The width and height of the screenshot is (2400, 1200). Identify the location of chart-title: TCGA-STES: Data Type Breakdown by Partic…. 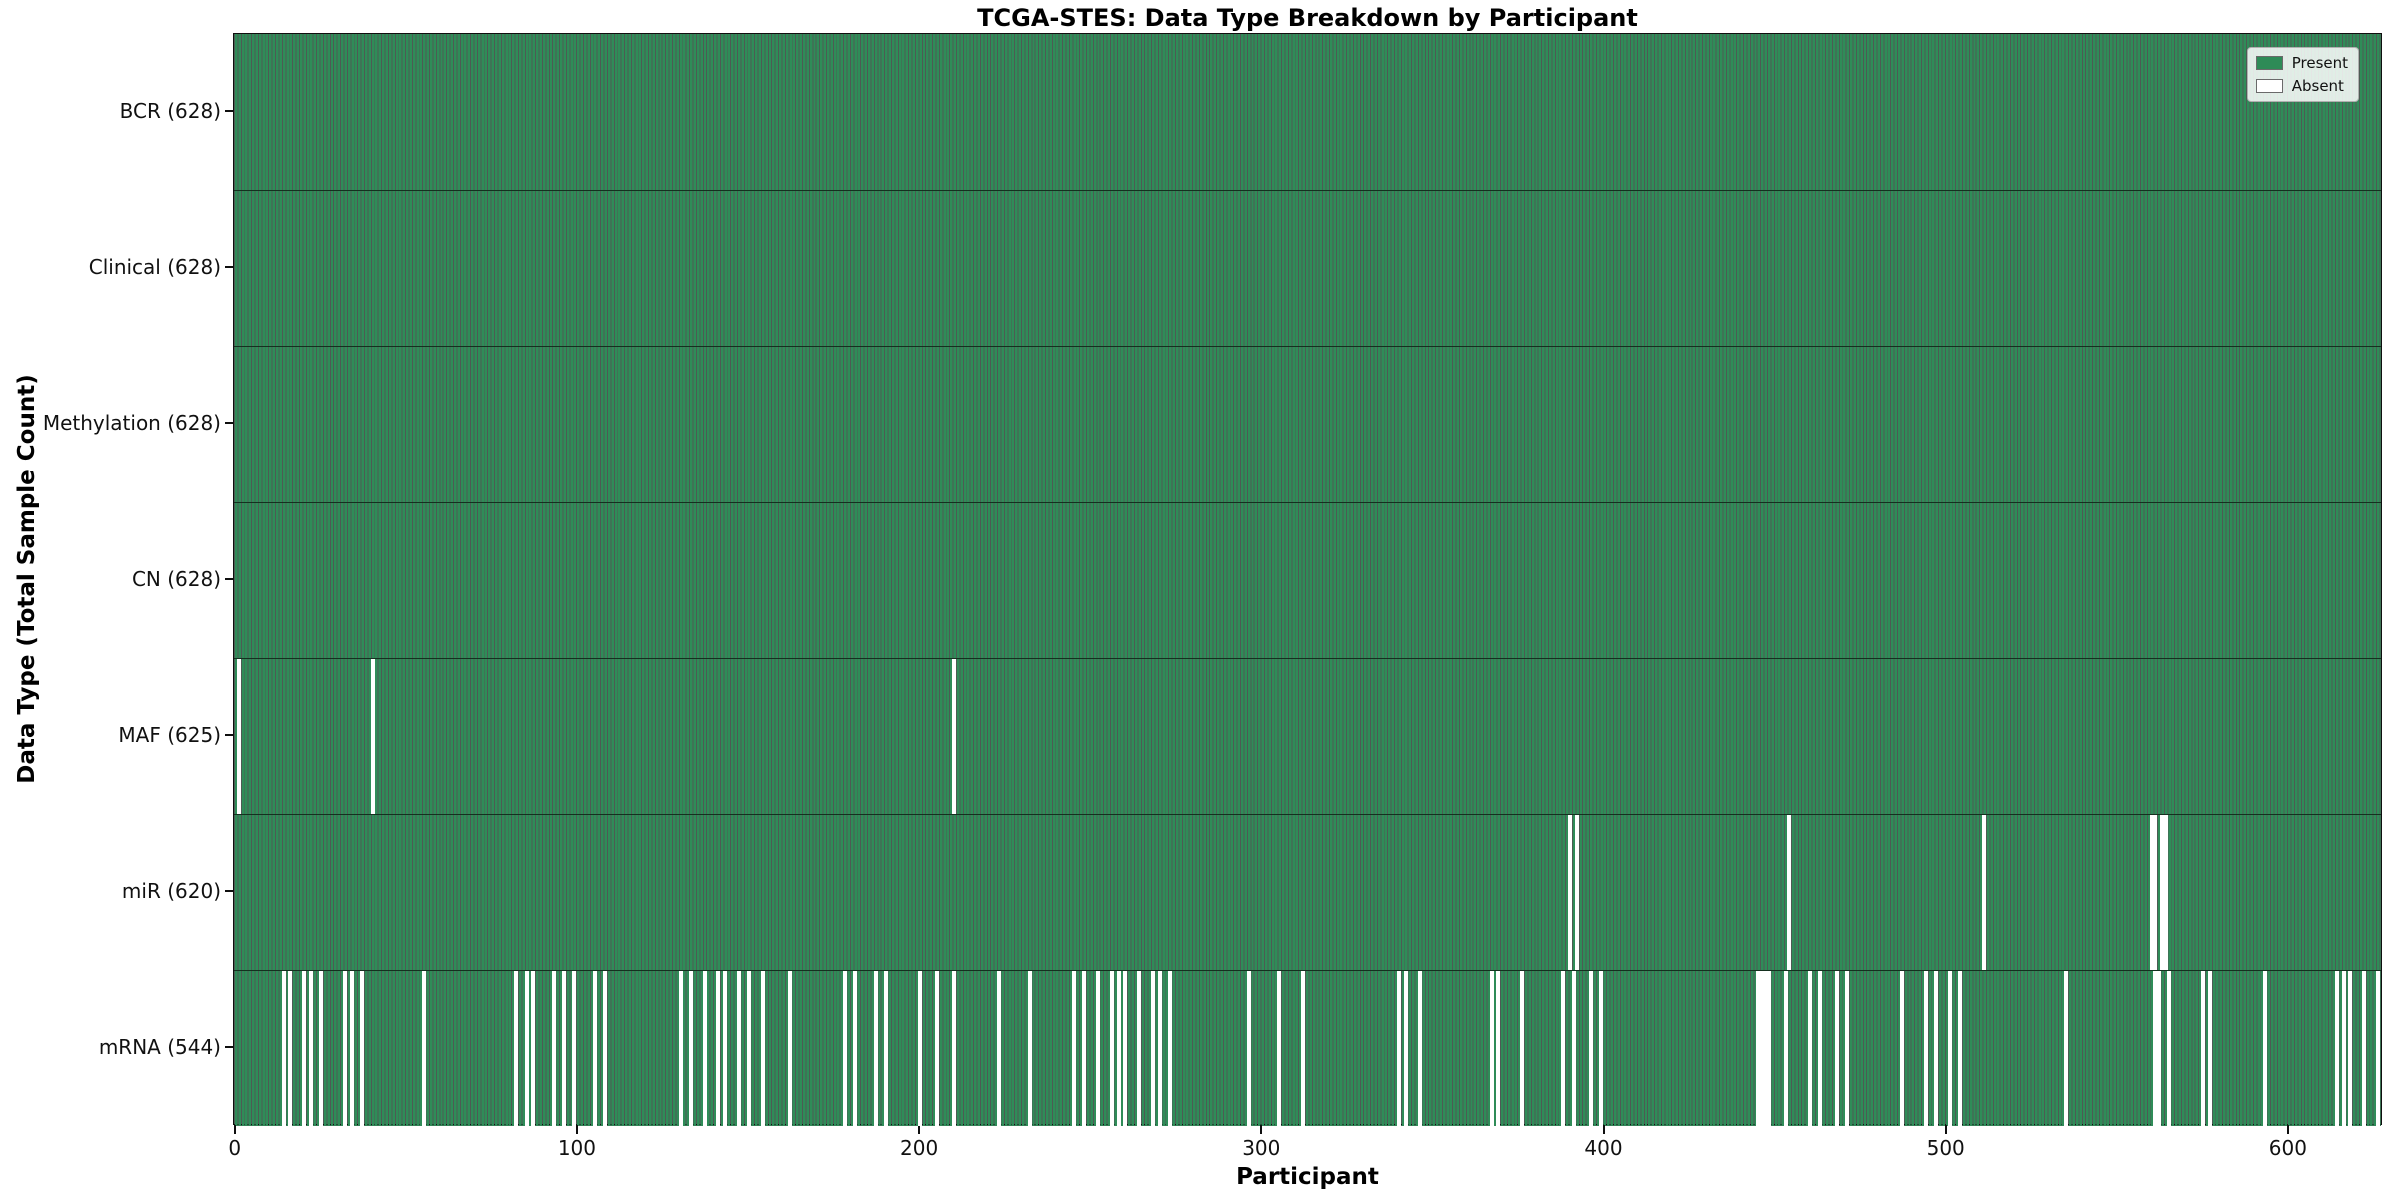
(1307, 18).